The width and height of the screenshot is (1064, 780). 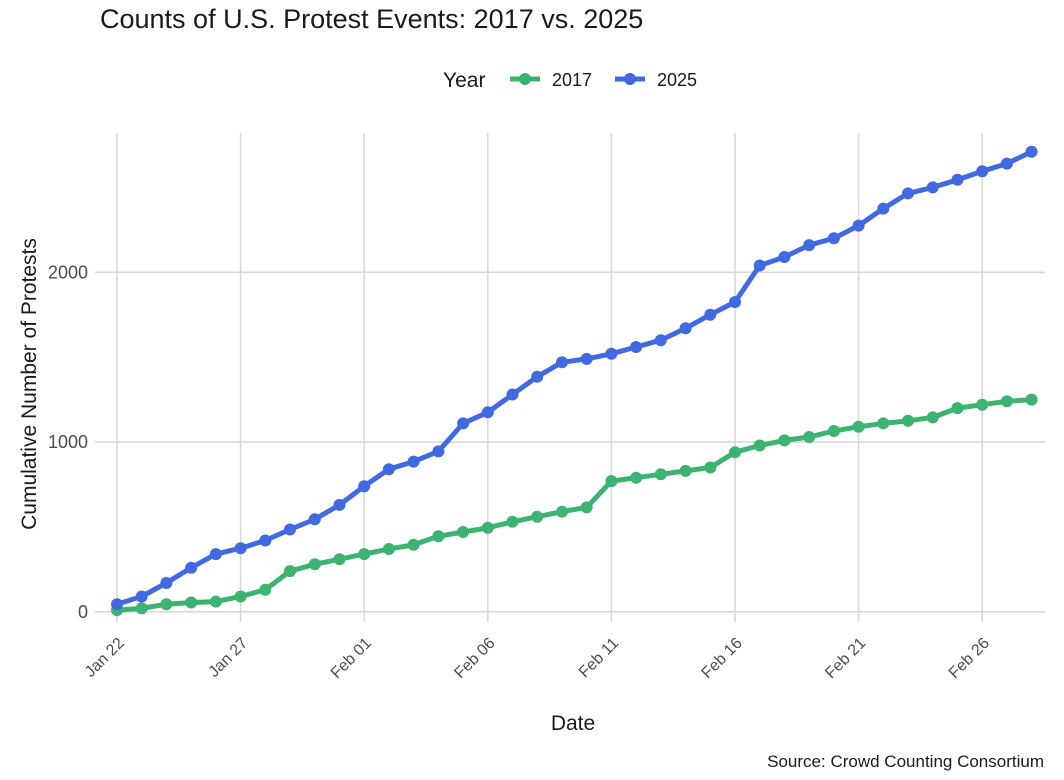 I want to click on y-axis-label: Cumulative Number of Protests, so click(x=29, y=384).